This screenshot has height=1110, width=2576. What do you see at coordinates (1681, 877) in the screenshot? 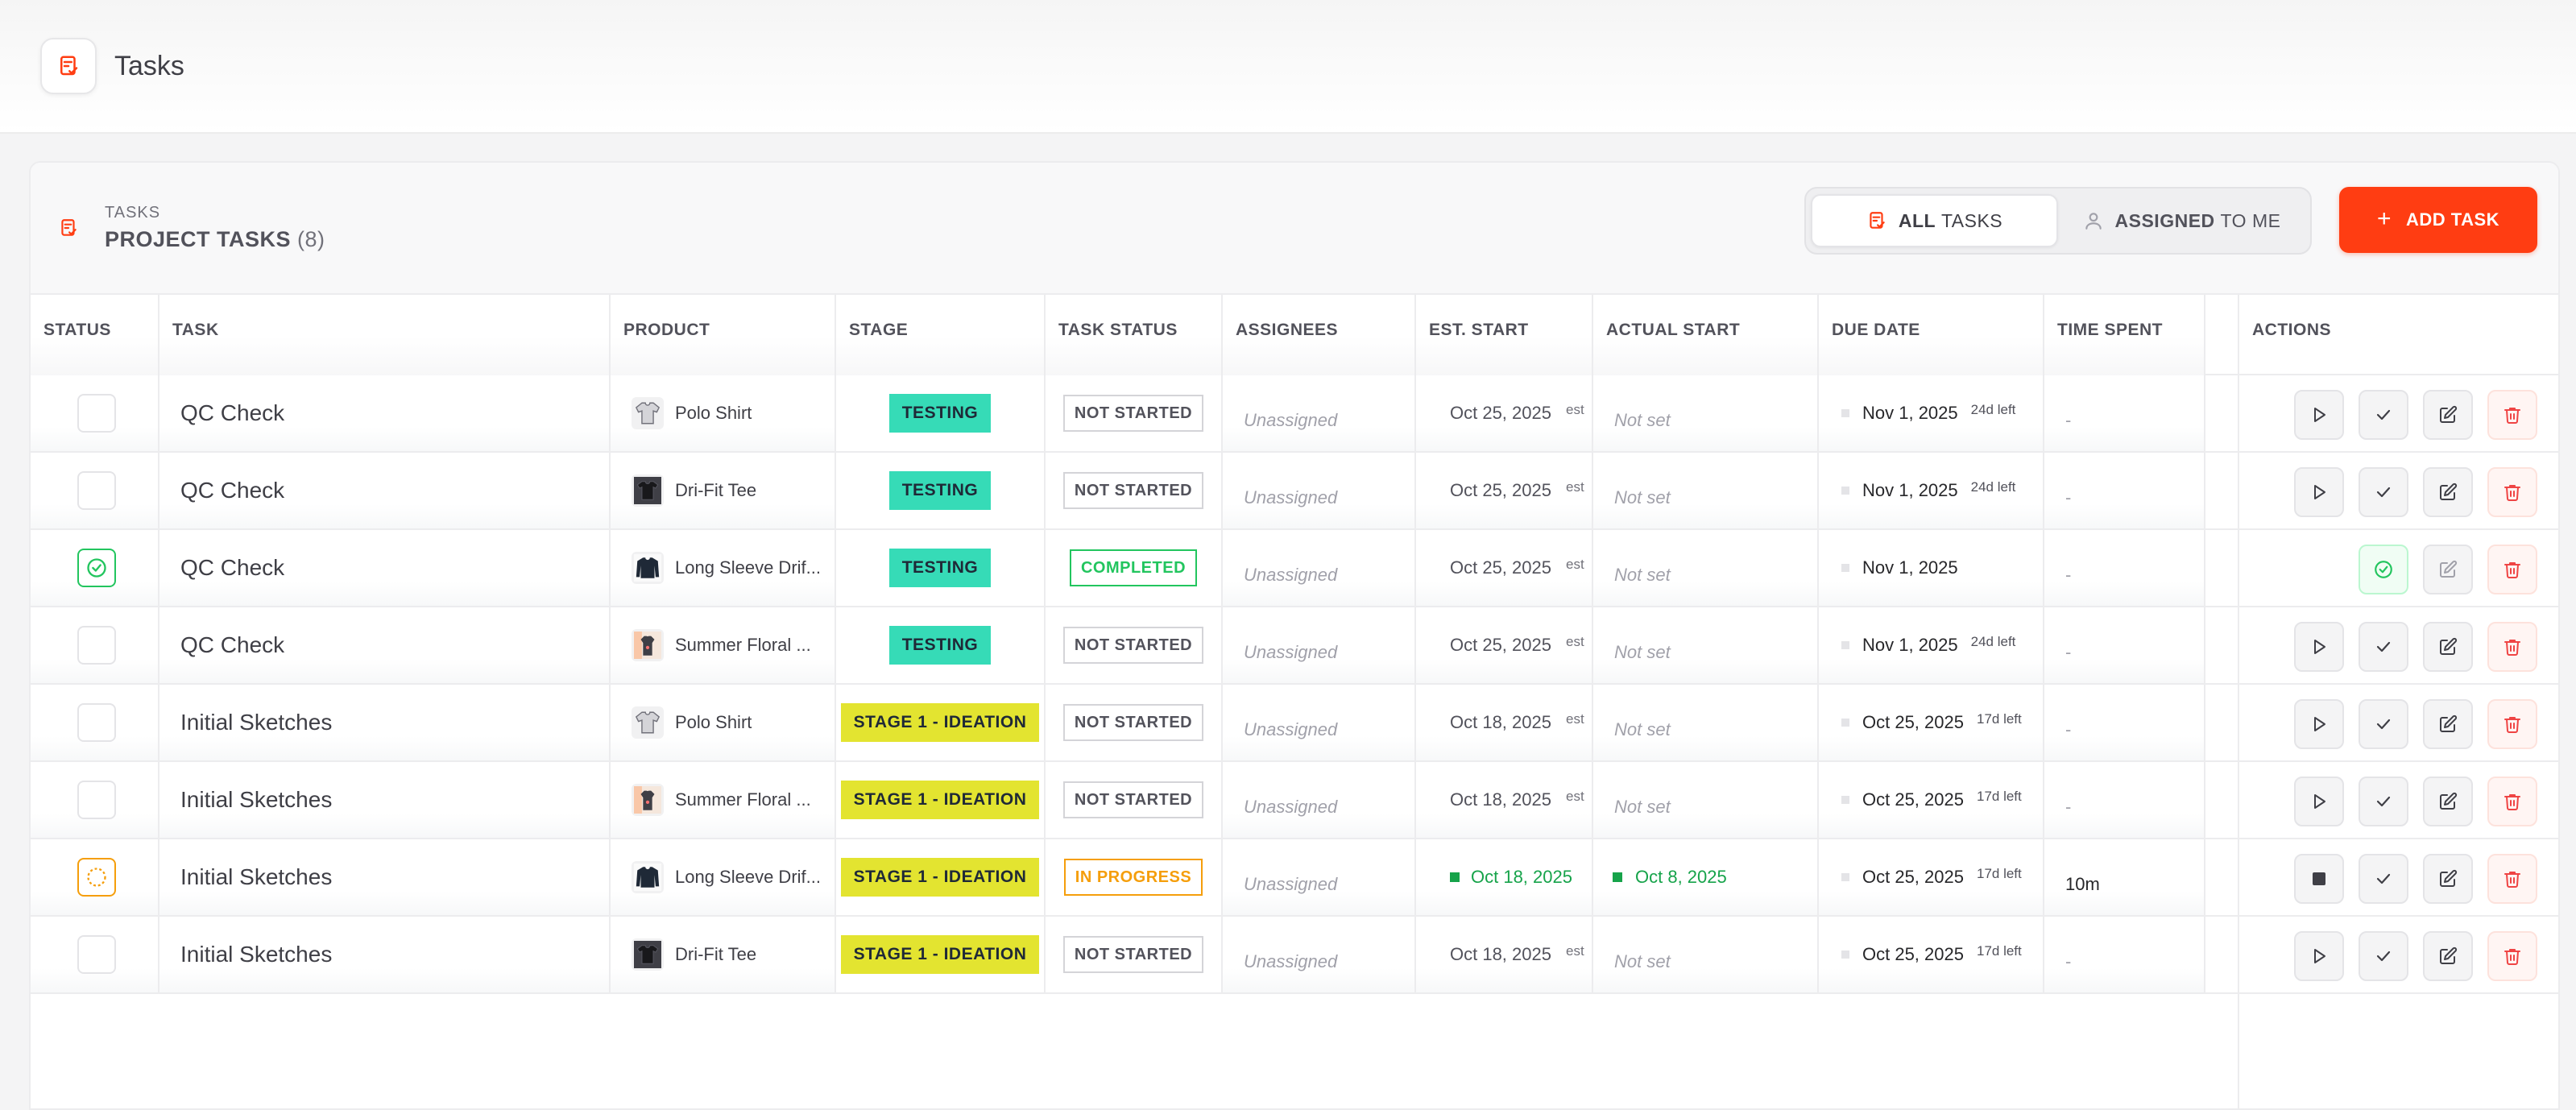
I see `actual-start-date: Oct 8, 2025` at bounding box center [1681, 877].